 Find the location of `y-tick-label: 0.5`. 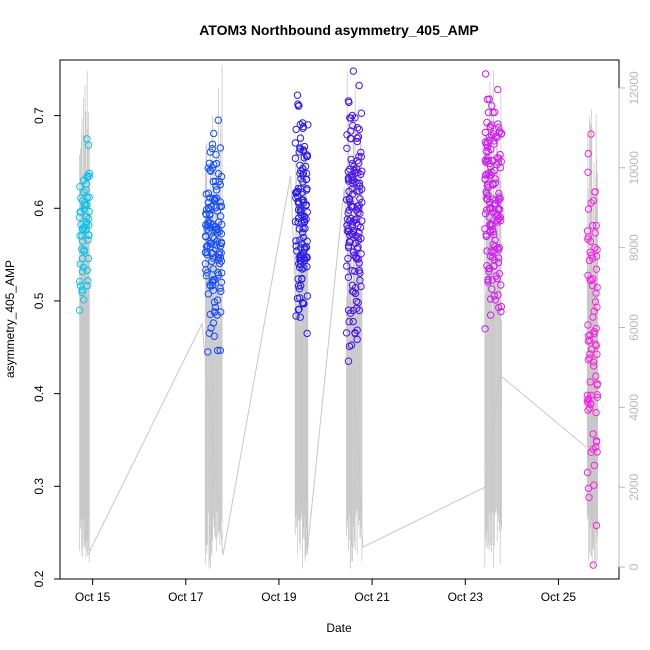

y-tick-label: 0.5 is located at coordinates (39, 300).